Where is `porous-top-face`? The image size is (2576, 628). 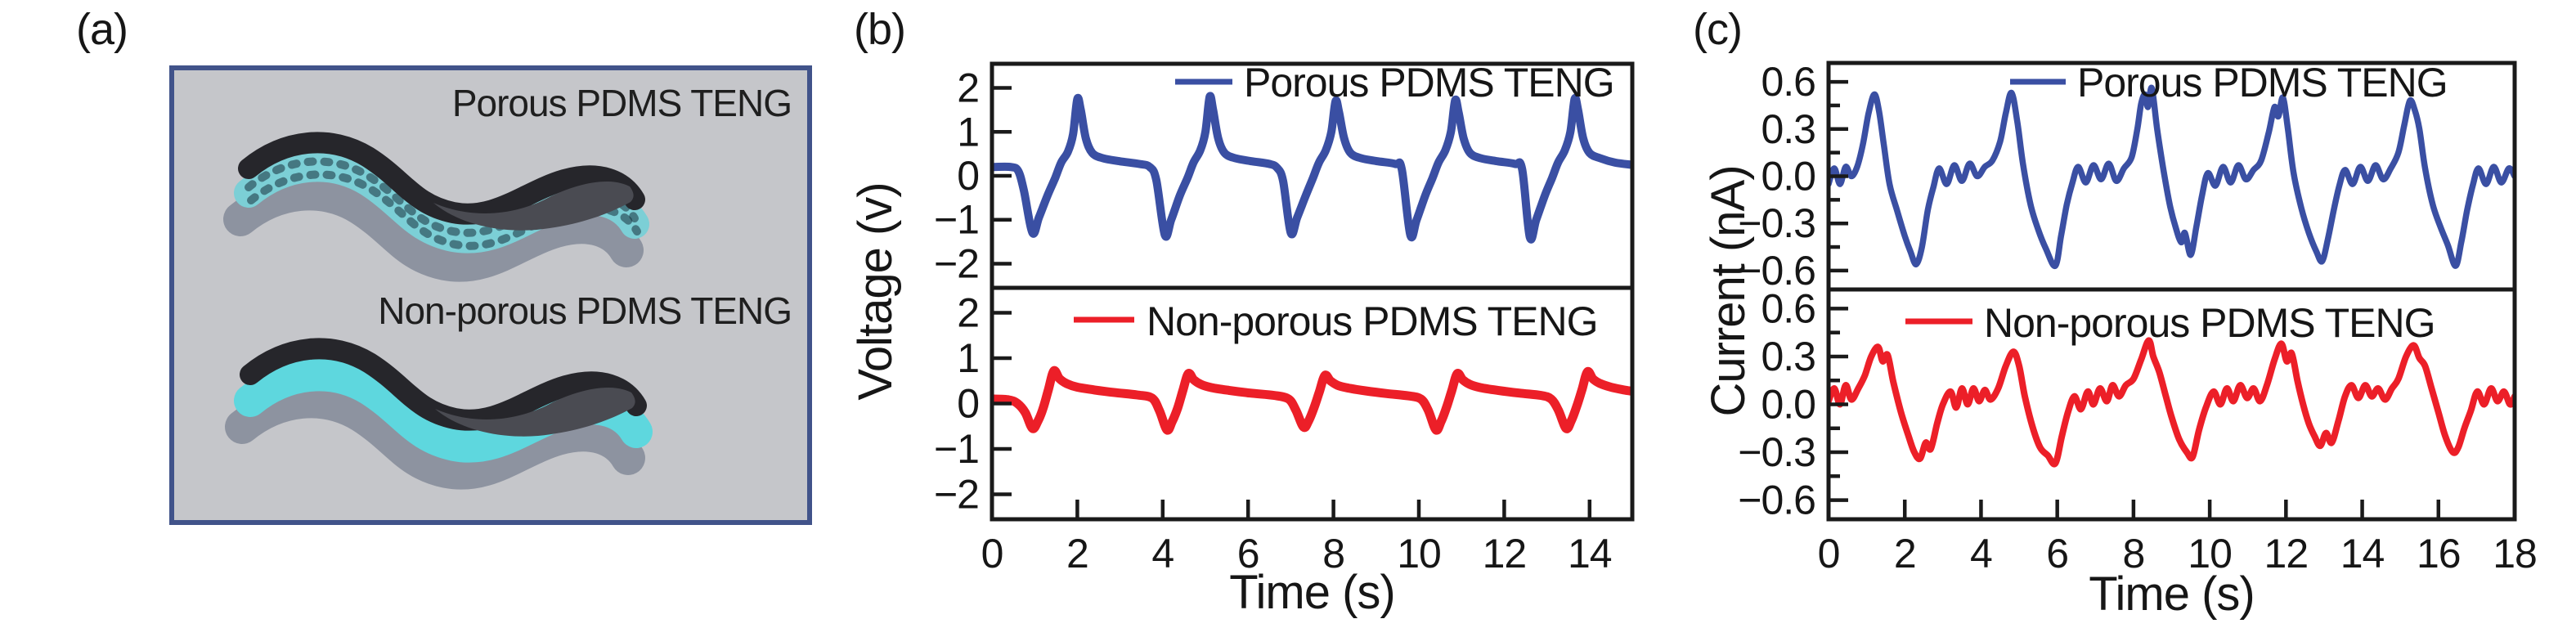 porous-top-face is located at coordinates (533, 206).